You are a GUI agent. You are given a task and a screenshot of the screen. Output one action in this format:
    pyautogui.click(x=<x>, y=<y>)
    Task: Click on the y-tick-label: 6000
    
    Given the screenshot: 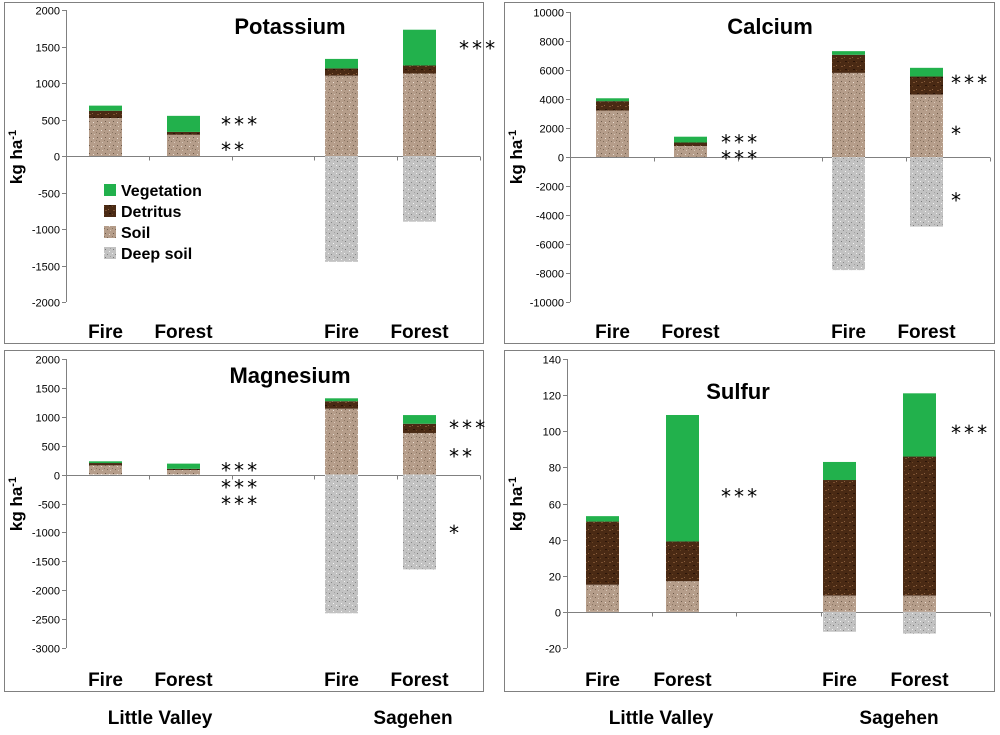 What is the action you would take?
    pyautogui.click(x=552, y=72)
    